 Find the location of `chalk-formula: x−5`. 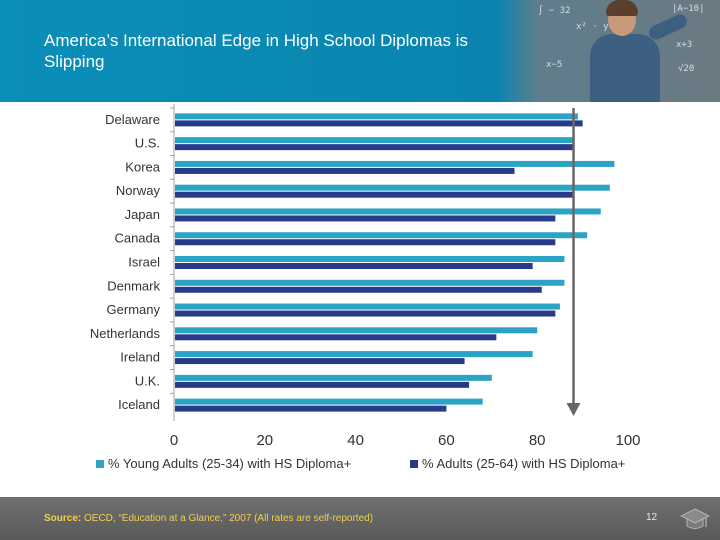

chalk-formula: x−5 is located at coordinates (554, 65).